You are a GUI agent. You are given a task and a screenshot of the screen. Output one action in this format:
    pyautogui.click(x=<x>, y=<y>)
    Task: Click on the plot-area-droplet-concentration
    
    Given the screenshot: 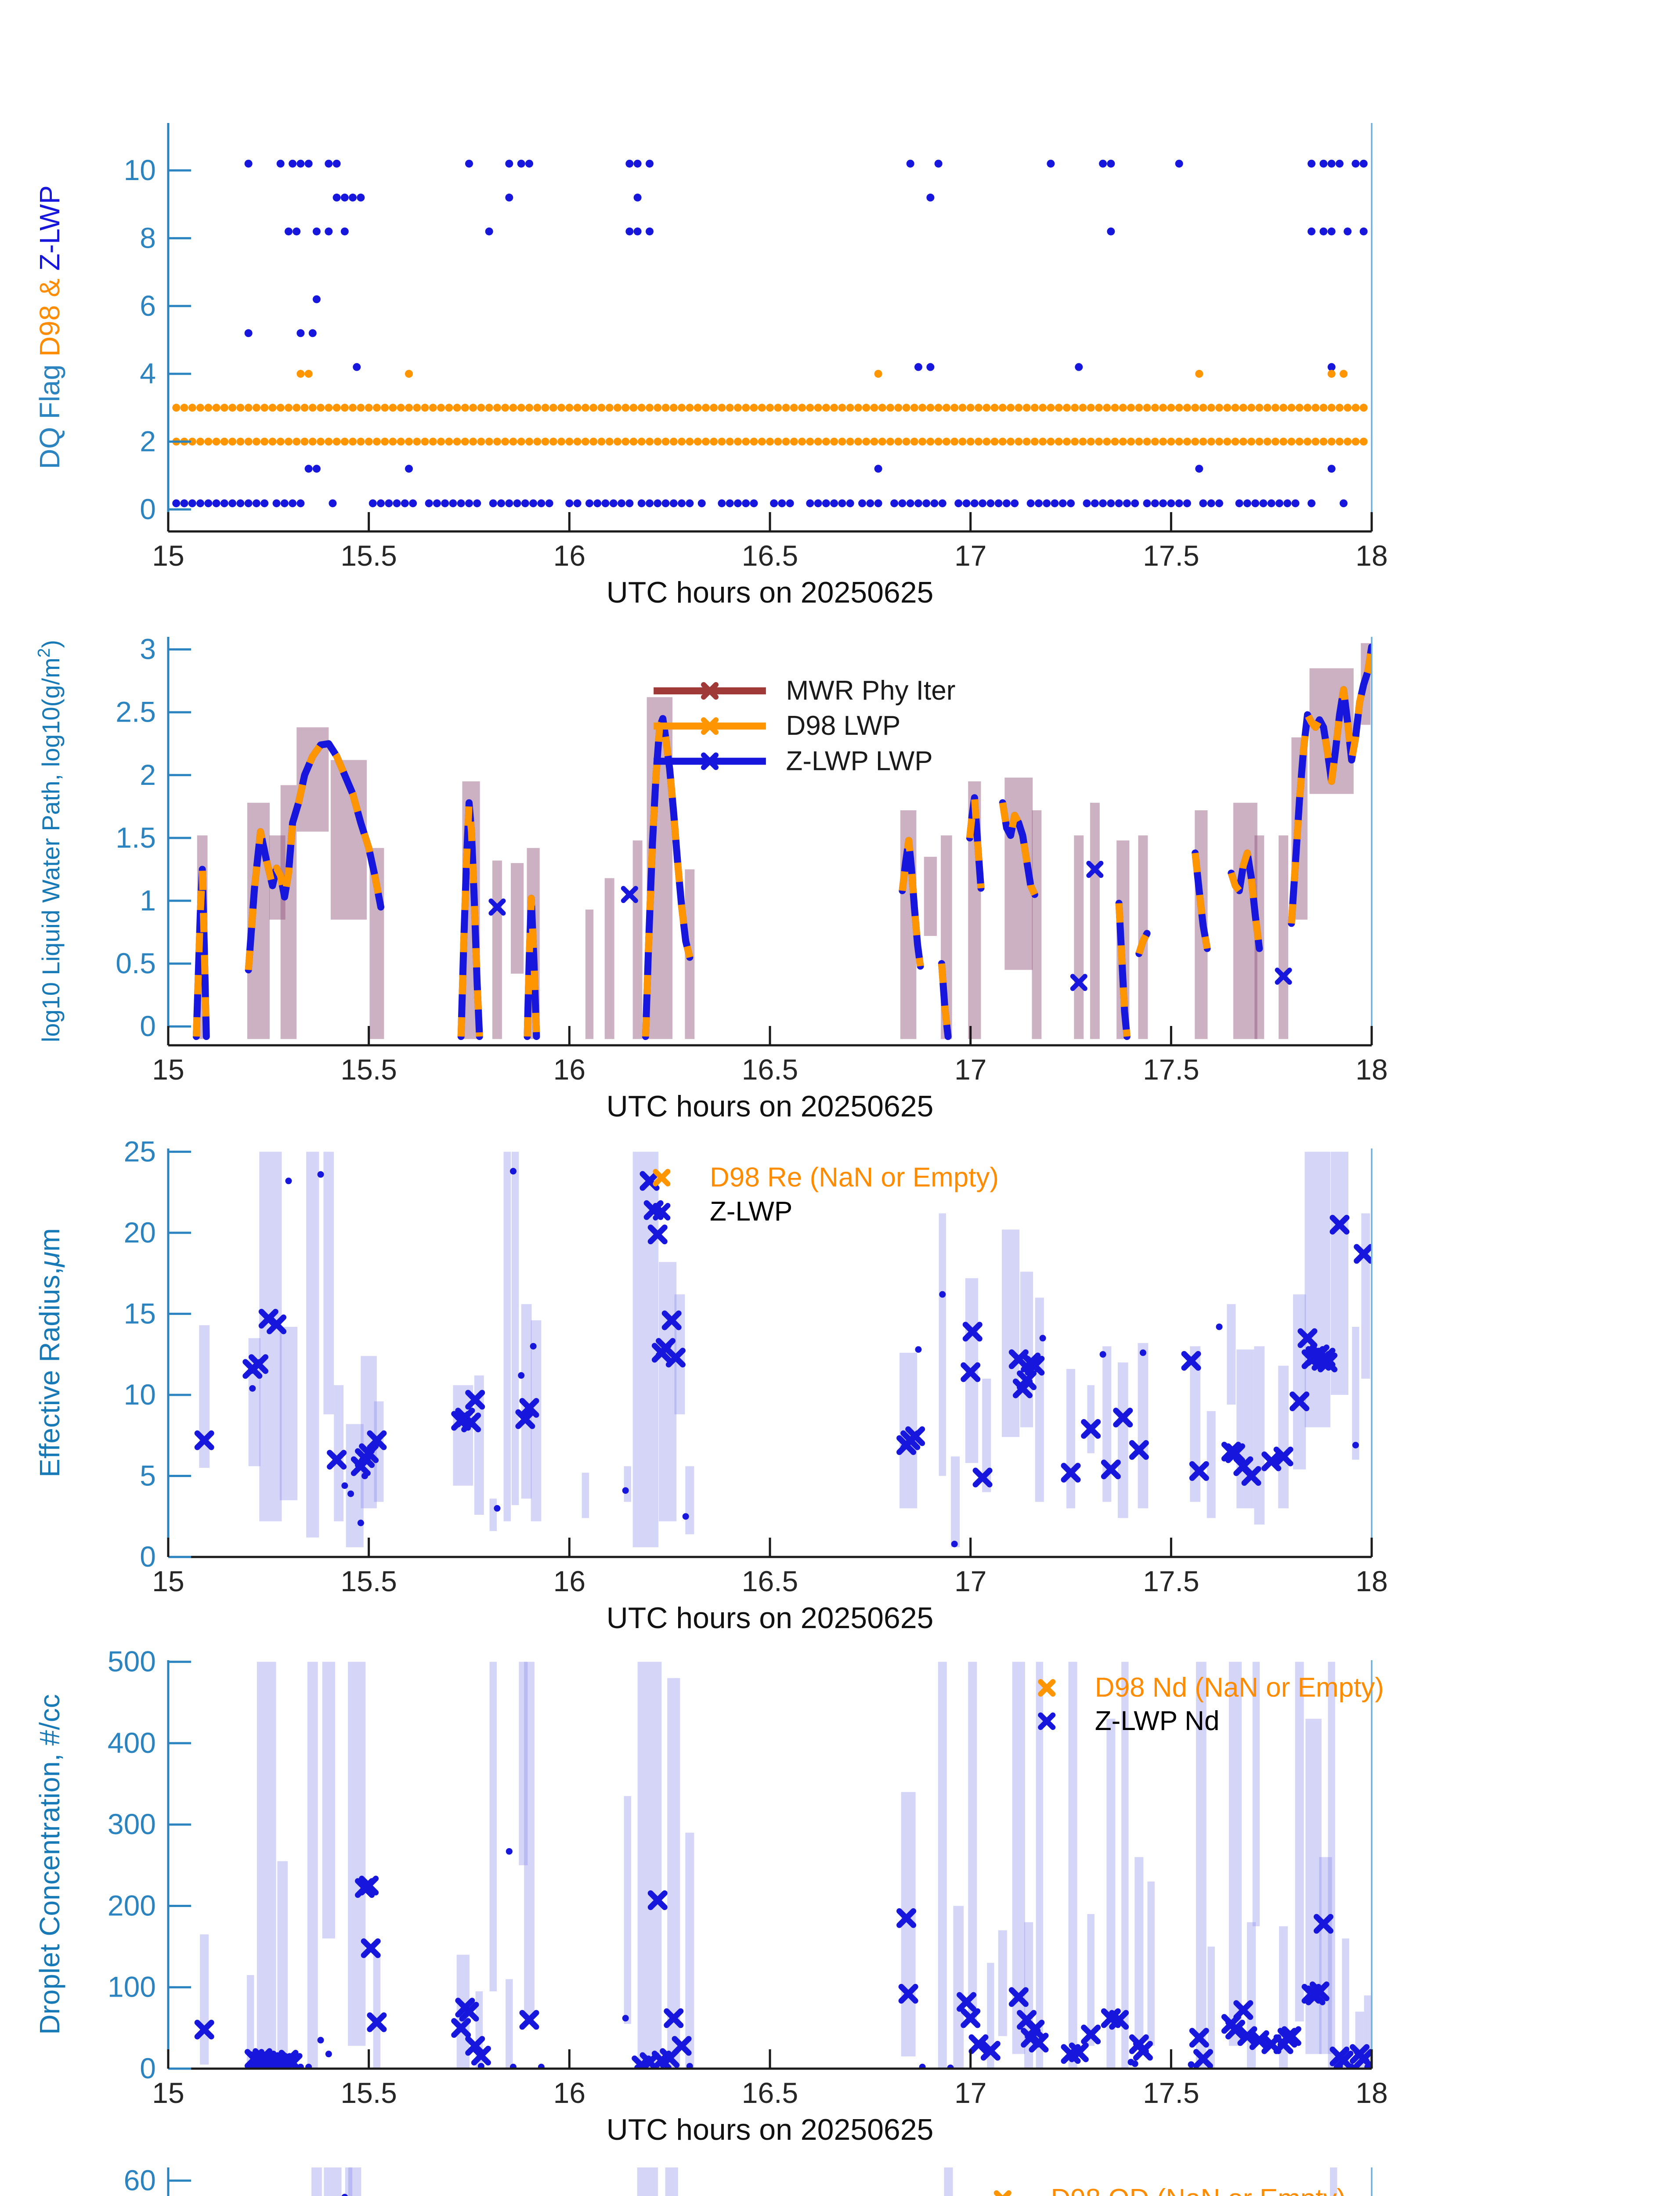 What is the action you would take?
    pyautogui.click(x=783, y=1865)
    